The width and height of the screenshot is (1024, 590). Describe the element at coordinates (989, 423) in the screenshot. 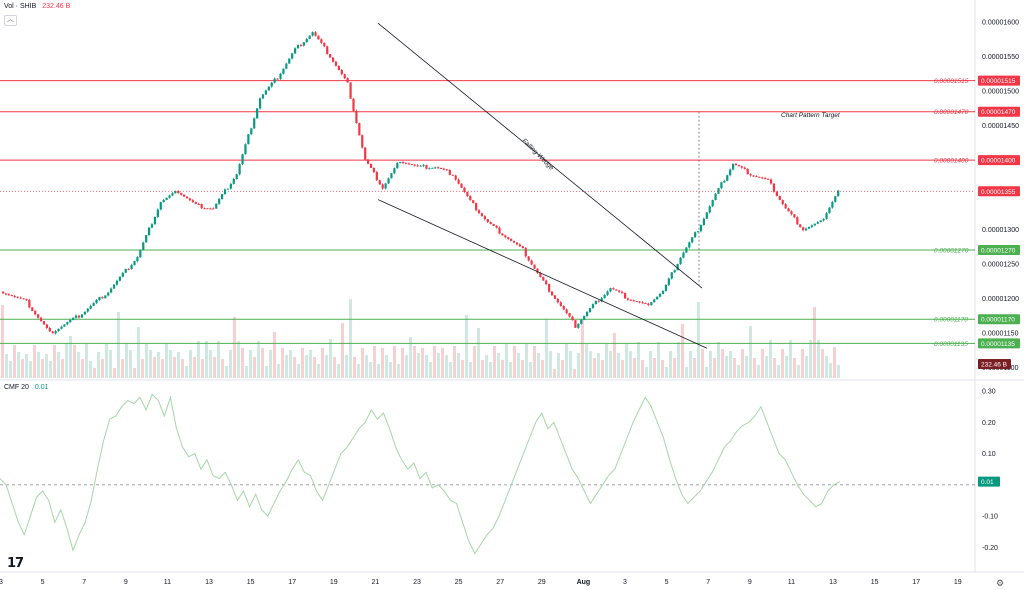

I see `cmf-tick-label: 0.20` at that location.